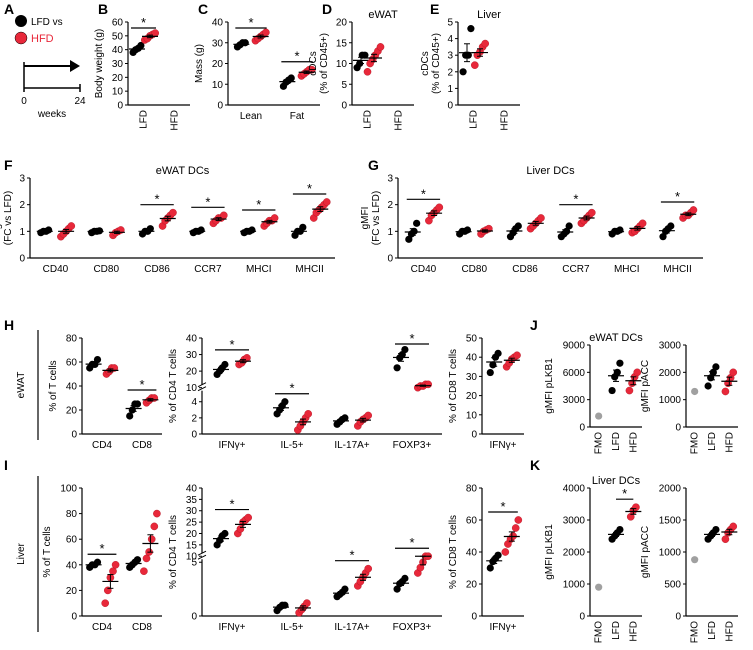 The width and height of the screenshot is (753, 650). I want to click on y-tick-label: 4000, so click(574, 489).